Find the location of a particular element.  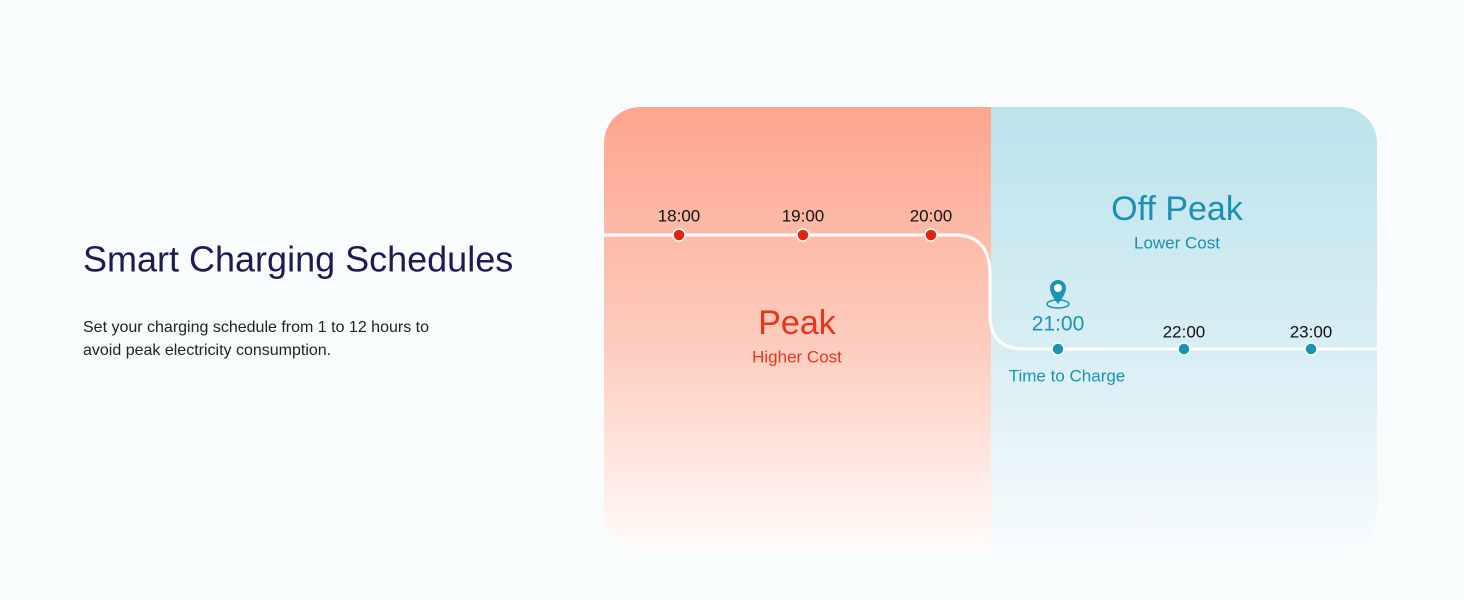

start-time-label: 21:00 is located at coordinates (1058, 324).